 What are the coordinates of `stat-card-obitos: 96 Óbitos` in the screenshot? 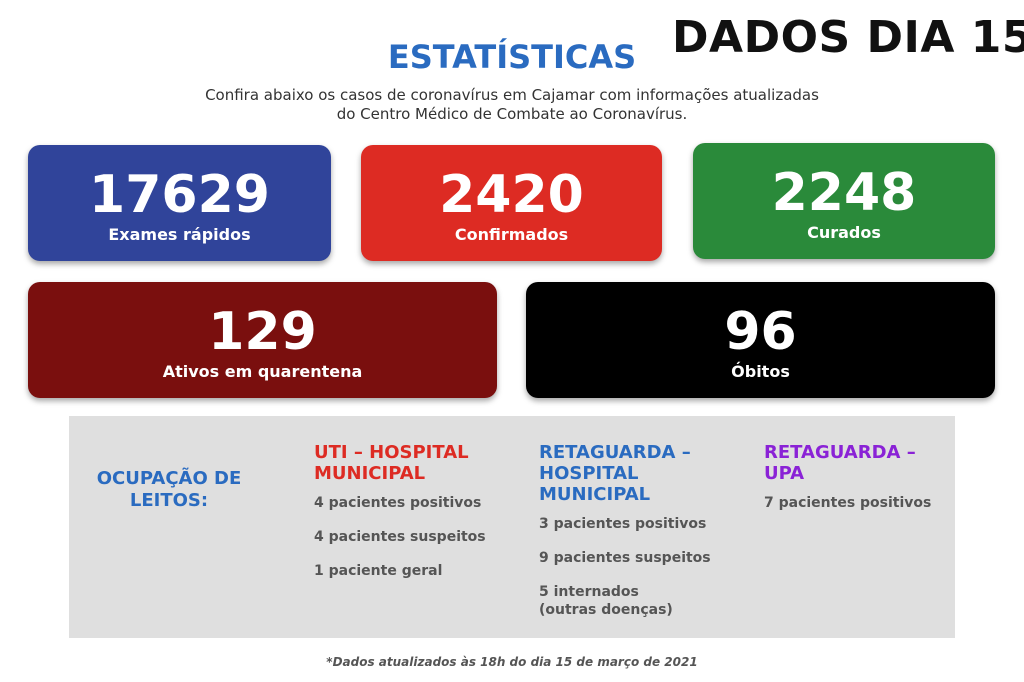 It's located at (760, 340).